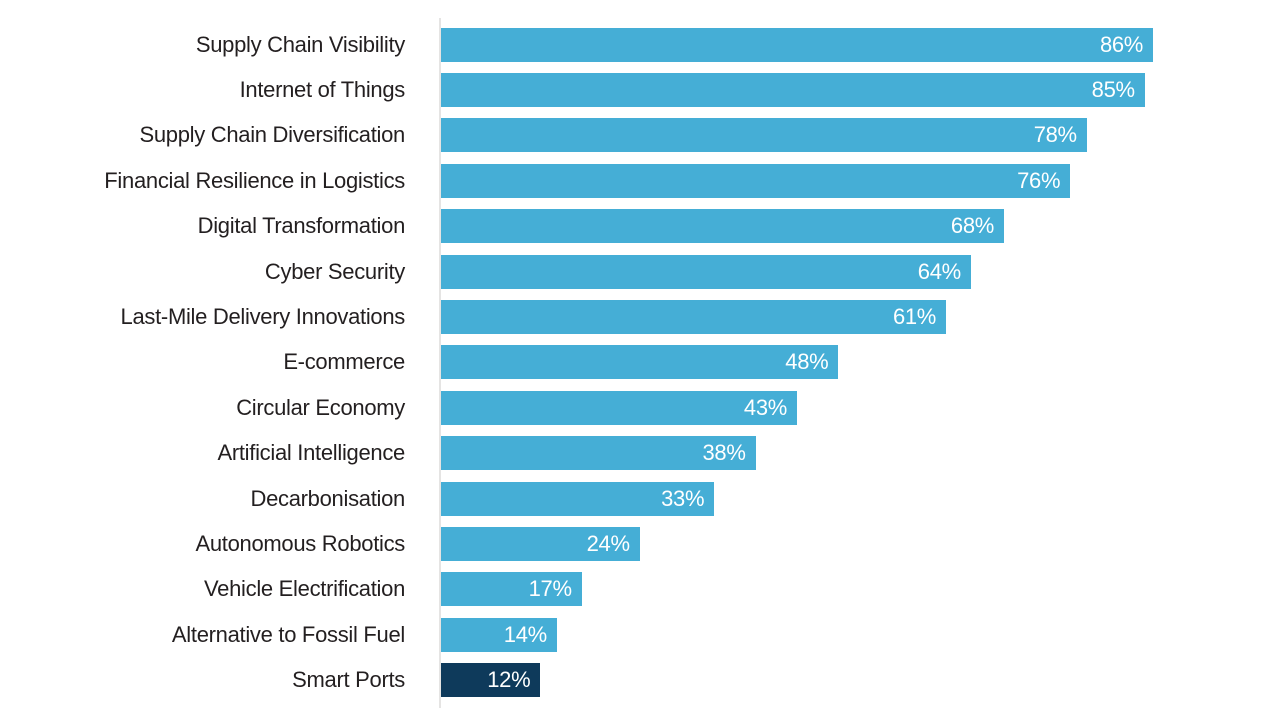 The height and width of the screenshot is (720, 1280). What do you see at coordinates (334, 271) in the screenshot?
I see `category-label: Cyber Security` at bounding box center [334, 271].